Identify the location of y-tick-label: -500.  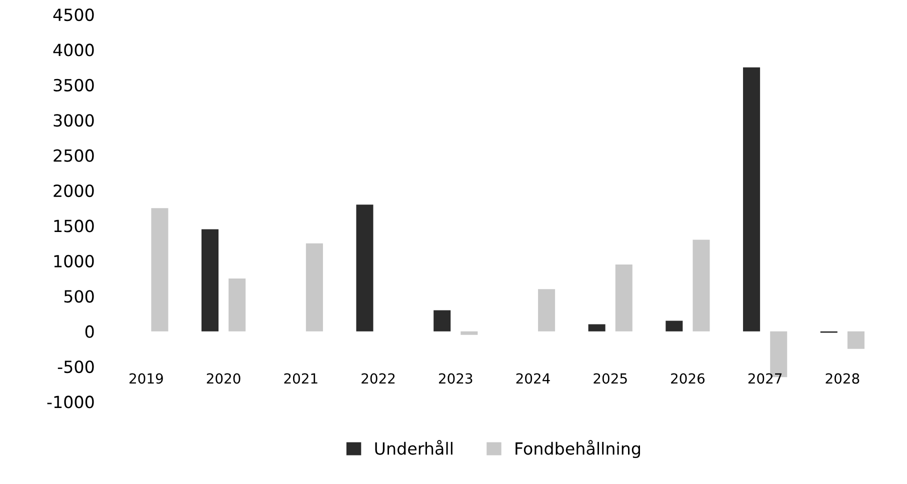
(76, 367).